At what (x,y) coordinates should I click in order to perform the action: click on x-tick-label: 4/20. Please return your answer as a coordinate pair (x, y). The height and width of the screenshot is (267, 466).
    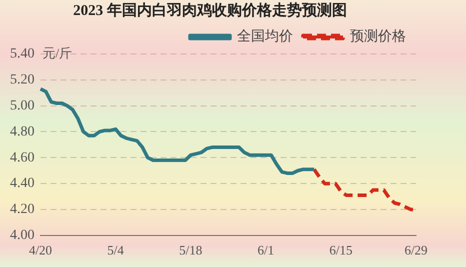
    Looking at the image, I should click on (40, 250).